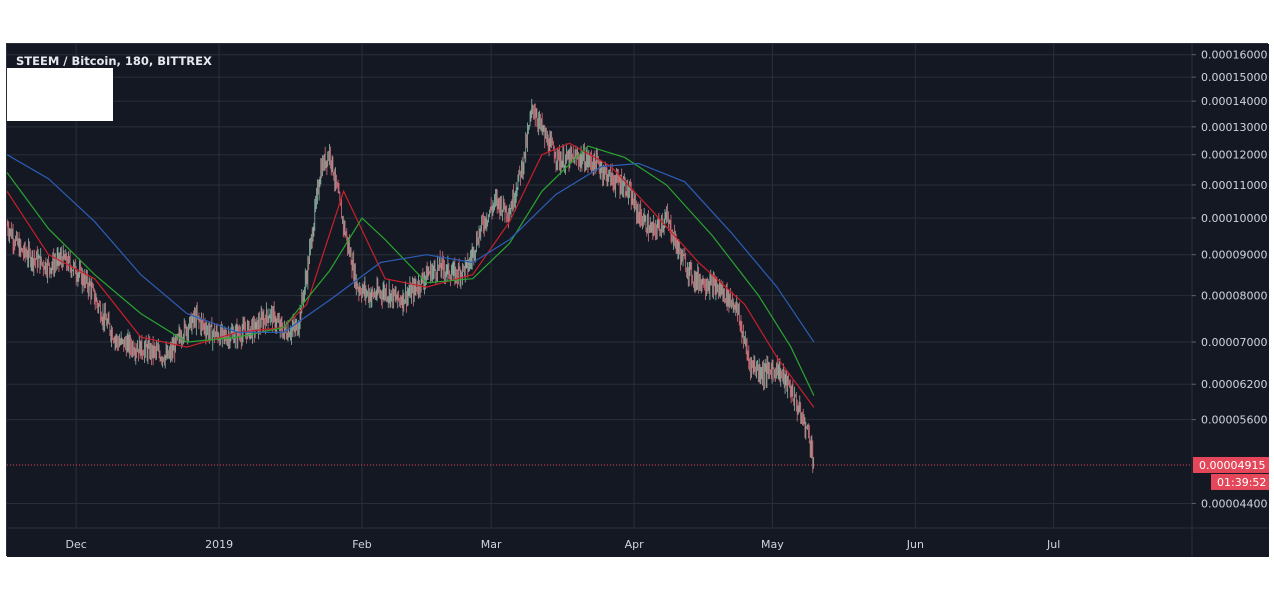 Image resolution: width=1274 pixels, height=593 pixels. What do you see at coordinates (772, 544) in the screenshot?
I see `time-tick-label: May` at bounding box center [772, 544].